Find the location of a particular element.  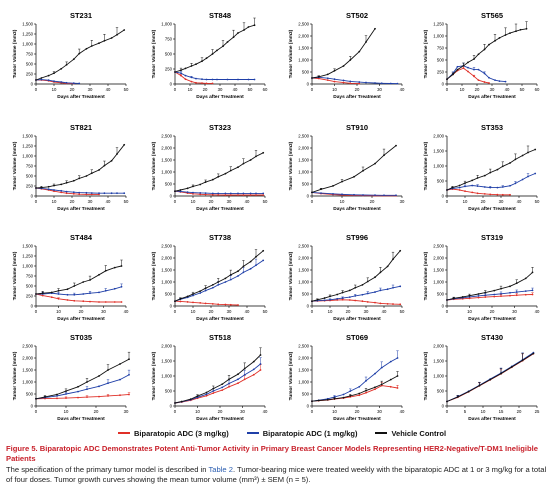

y-tick-label: 2,500 is located at coordinates (303, 346).